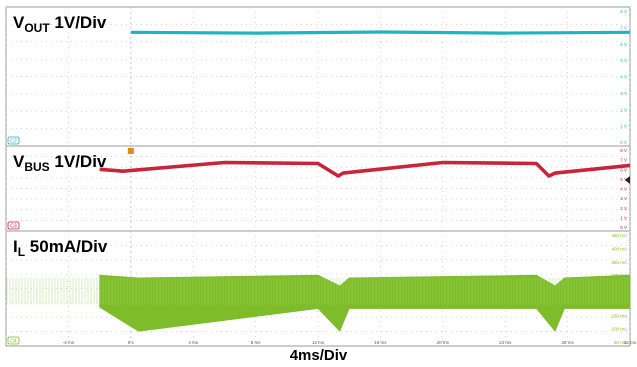 The width and height of the screenshot is (637, 367). What do you see at coordinates (619, 315) in the screenshot?
I see `y-tick-label: 150 mA` at bounding box center [619, 315].